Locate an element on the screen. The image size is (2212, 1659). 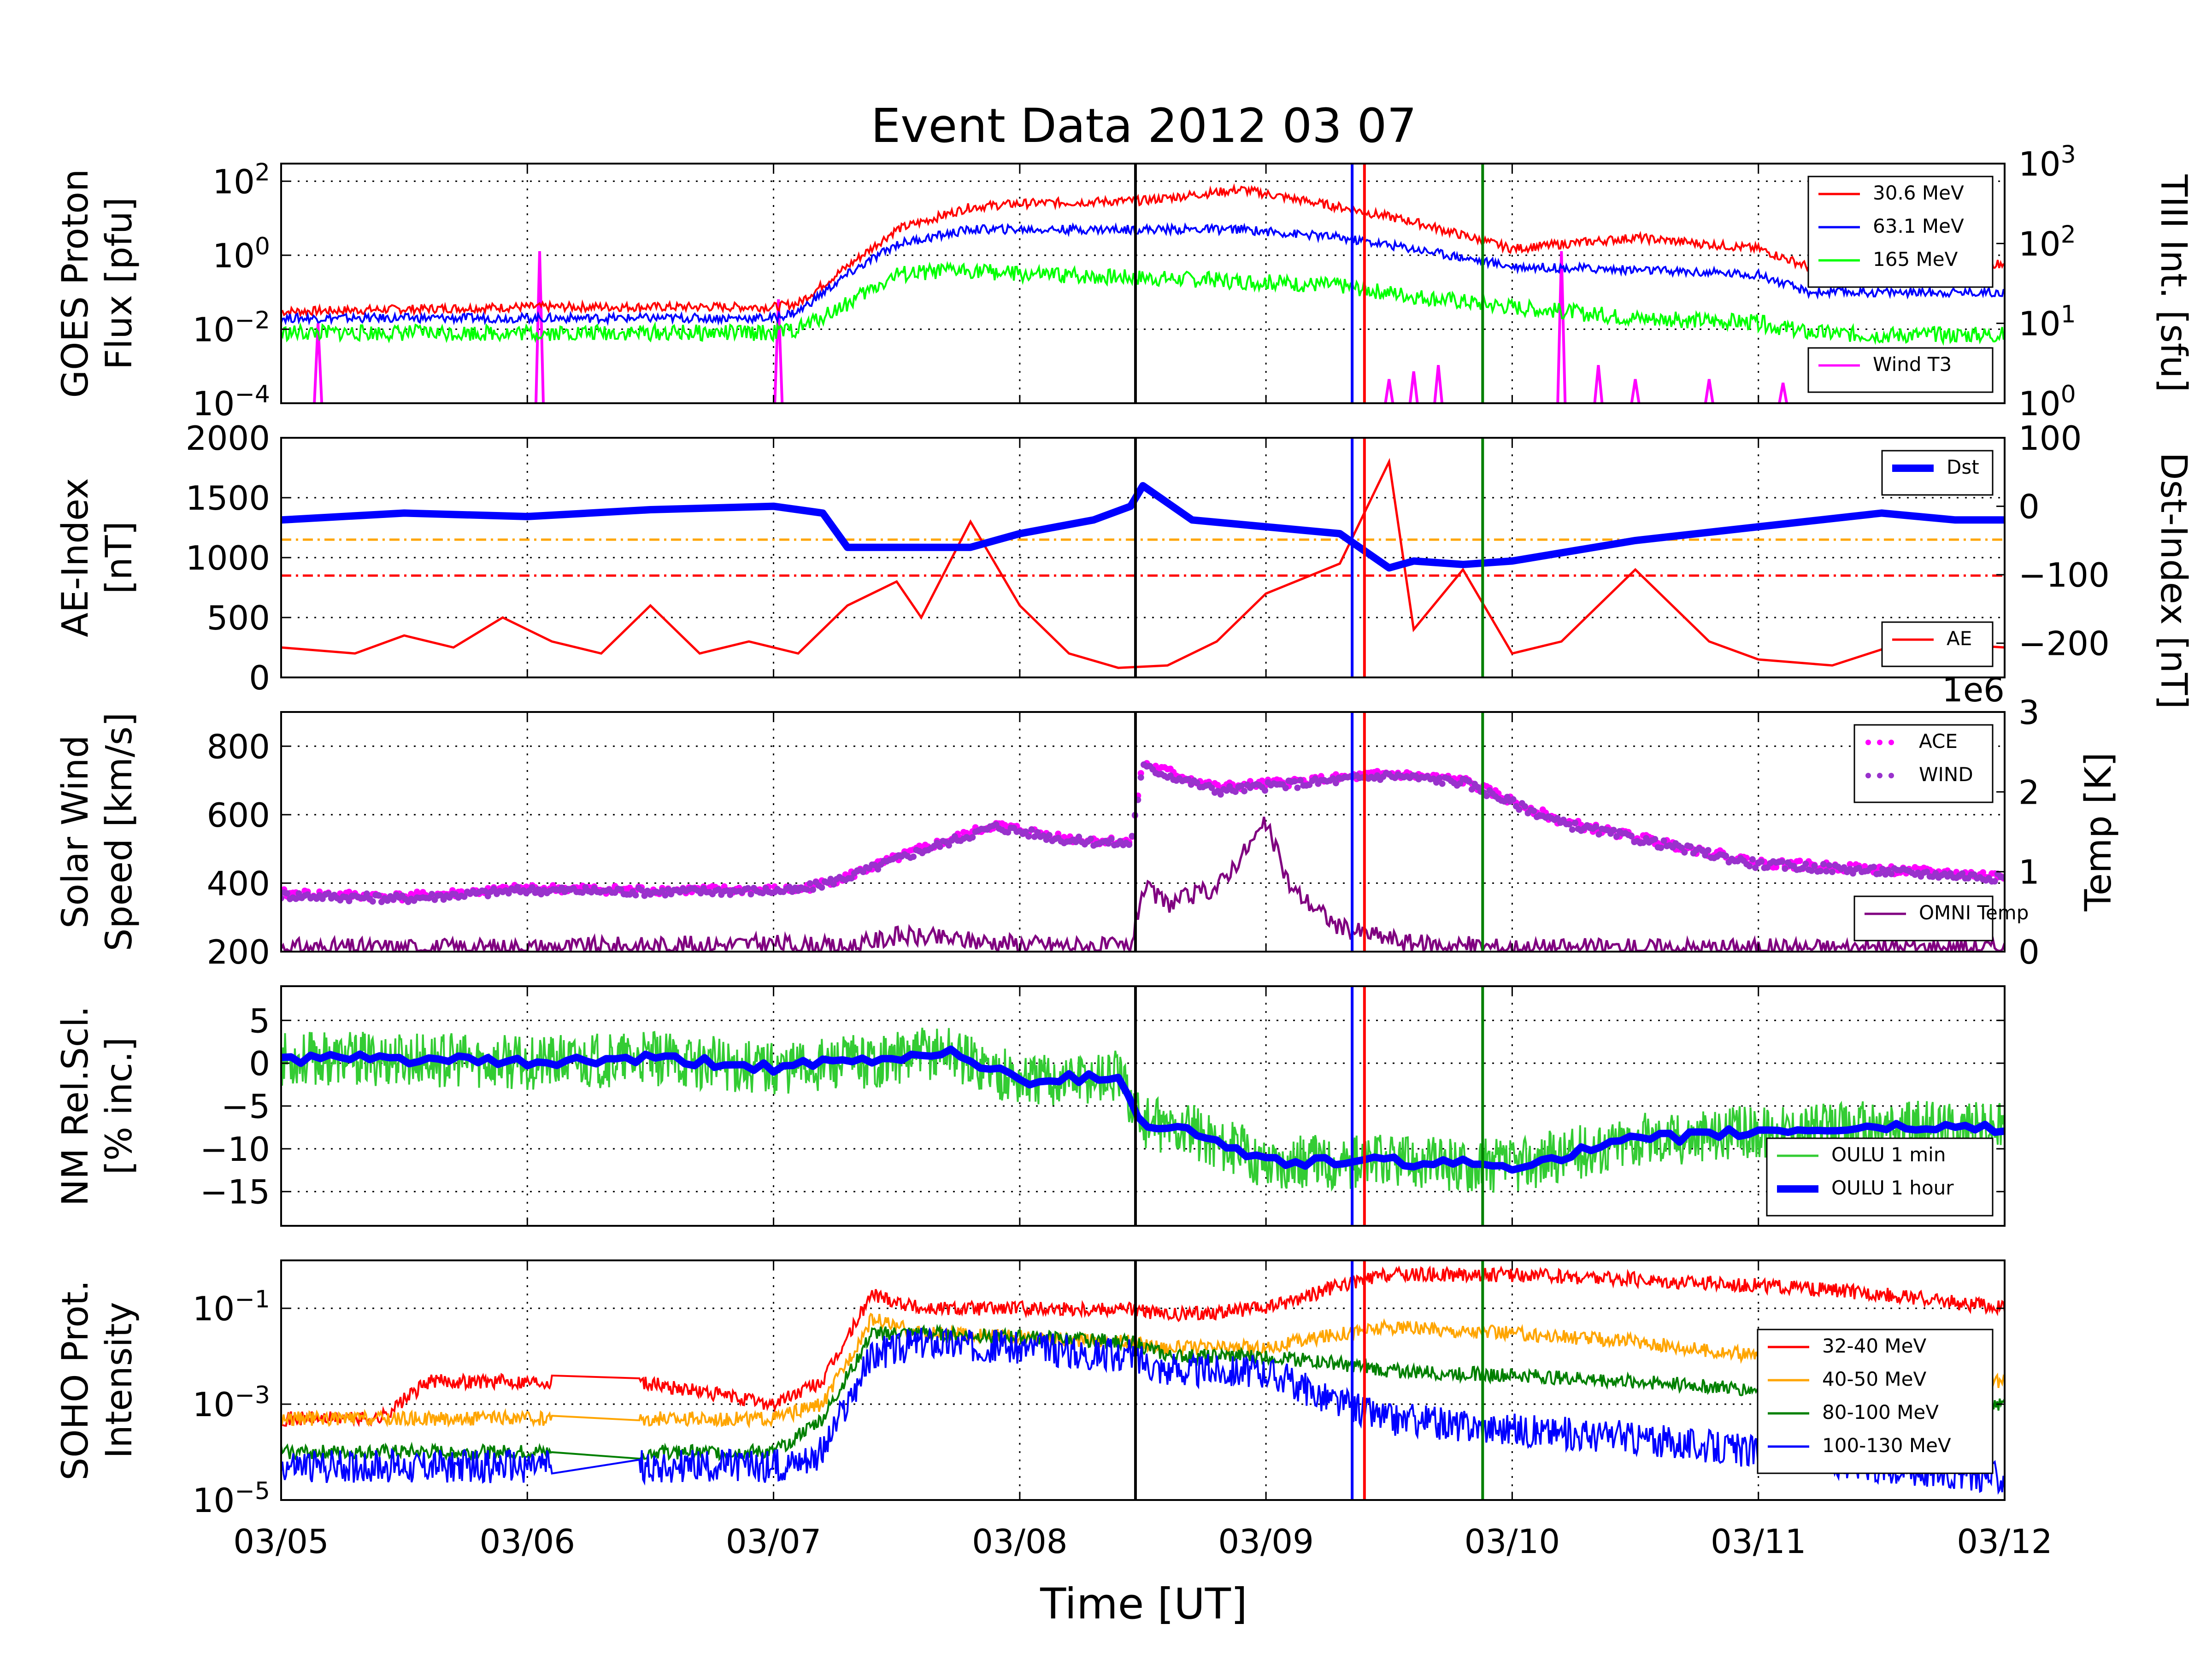
legend-label: AE is located at coordinates (1959, 638).